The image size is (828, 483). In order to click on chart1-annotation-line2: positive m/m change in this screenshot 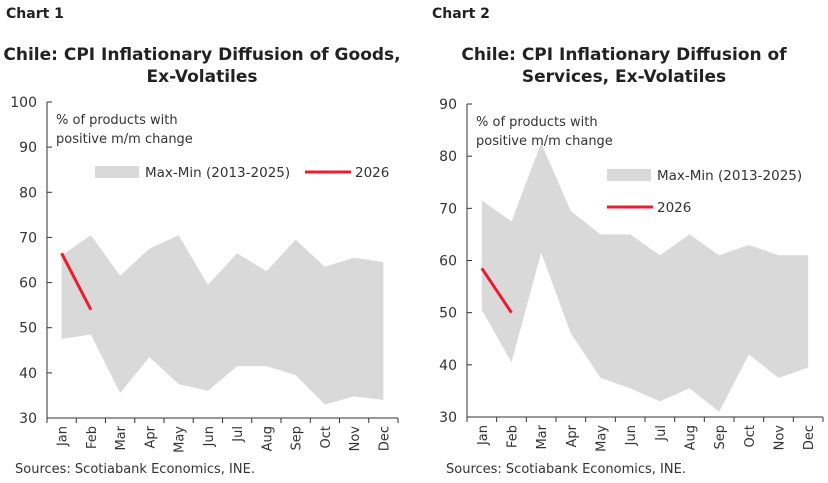, I will do `click(124, 139)`.